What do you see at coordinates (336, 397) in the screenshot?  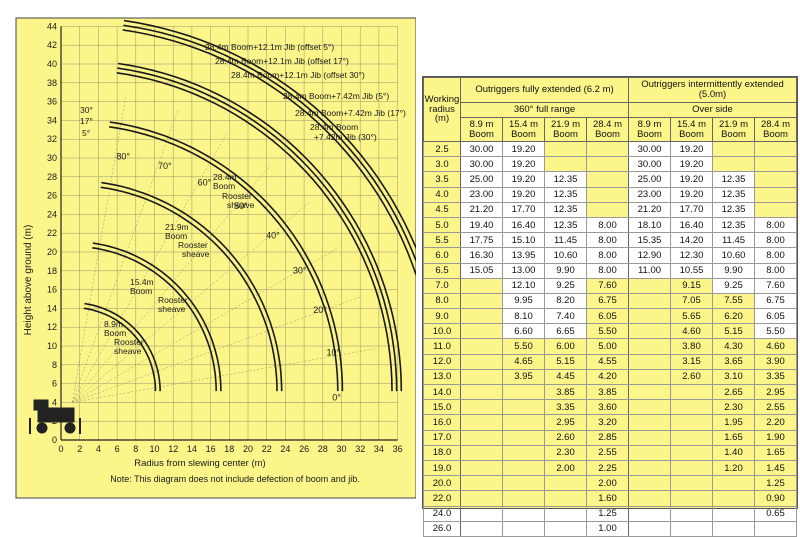 I see `boom-angle-label: 0°` at bounding box center [336, 397].